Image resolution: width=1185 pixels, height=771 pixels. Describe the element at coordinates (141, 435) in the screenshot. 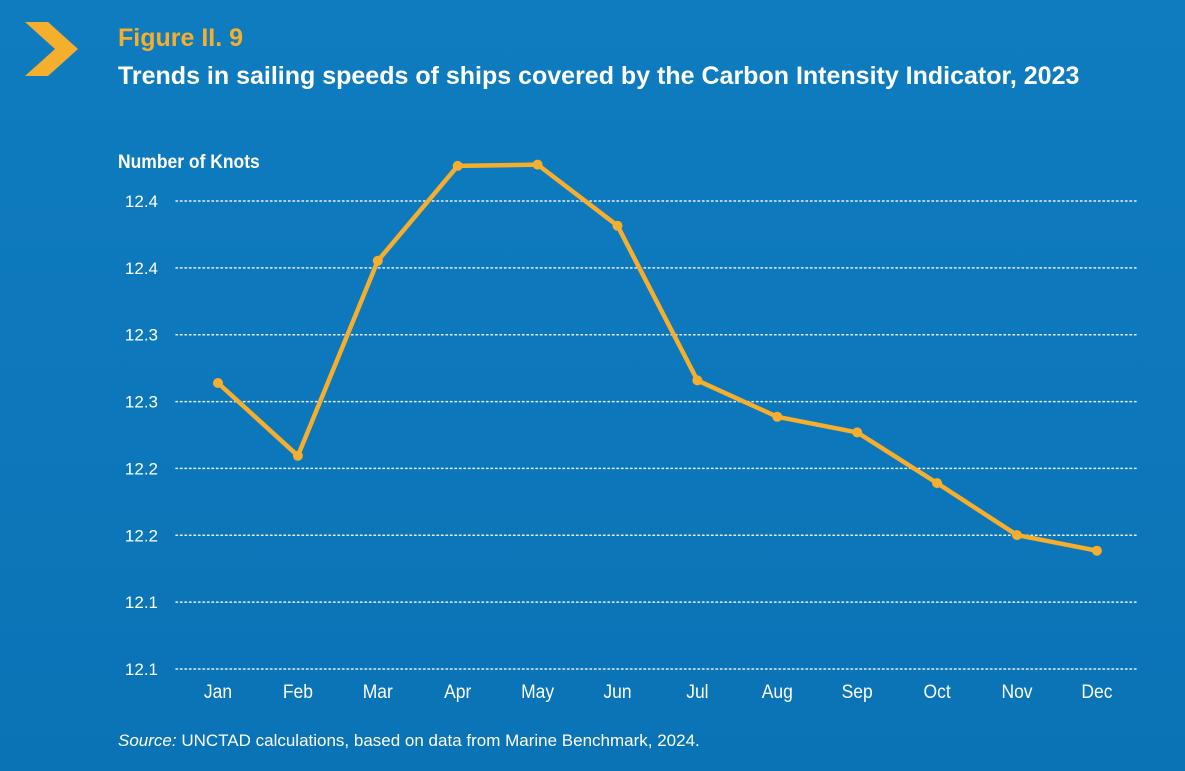

I see `y-axis-ticks: 12.4 12.4 12.3 12.3 12.2 12.2 12.1 12.1` at that location.